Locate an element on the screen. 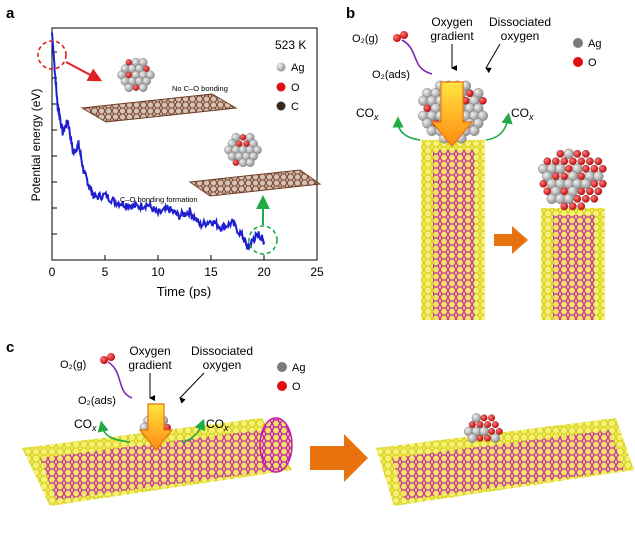  oxygen-gradient-line1-c: Oxygen is located at coordinates (149, 351).